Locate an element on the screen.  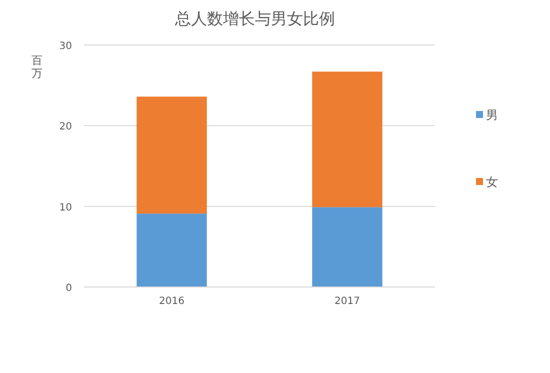
x-tick-label: 2017 is located at coordinates (347, 301).